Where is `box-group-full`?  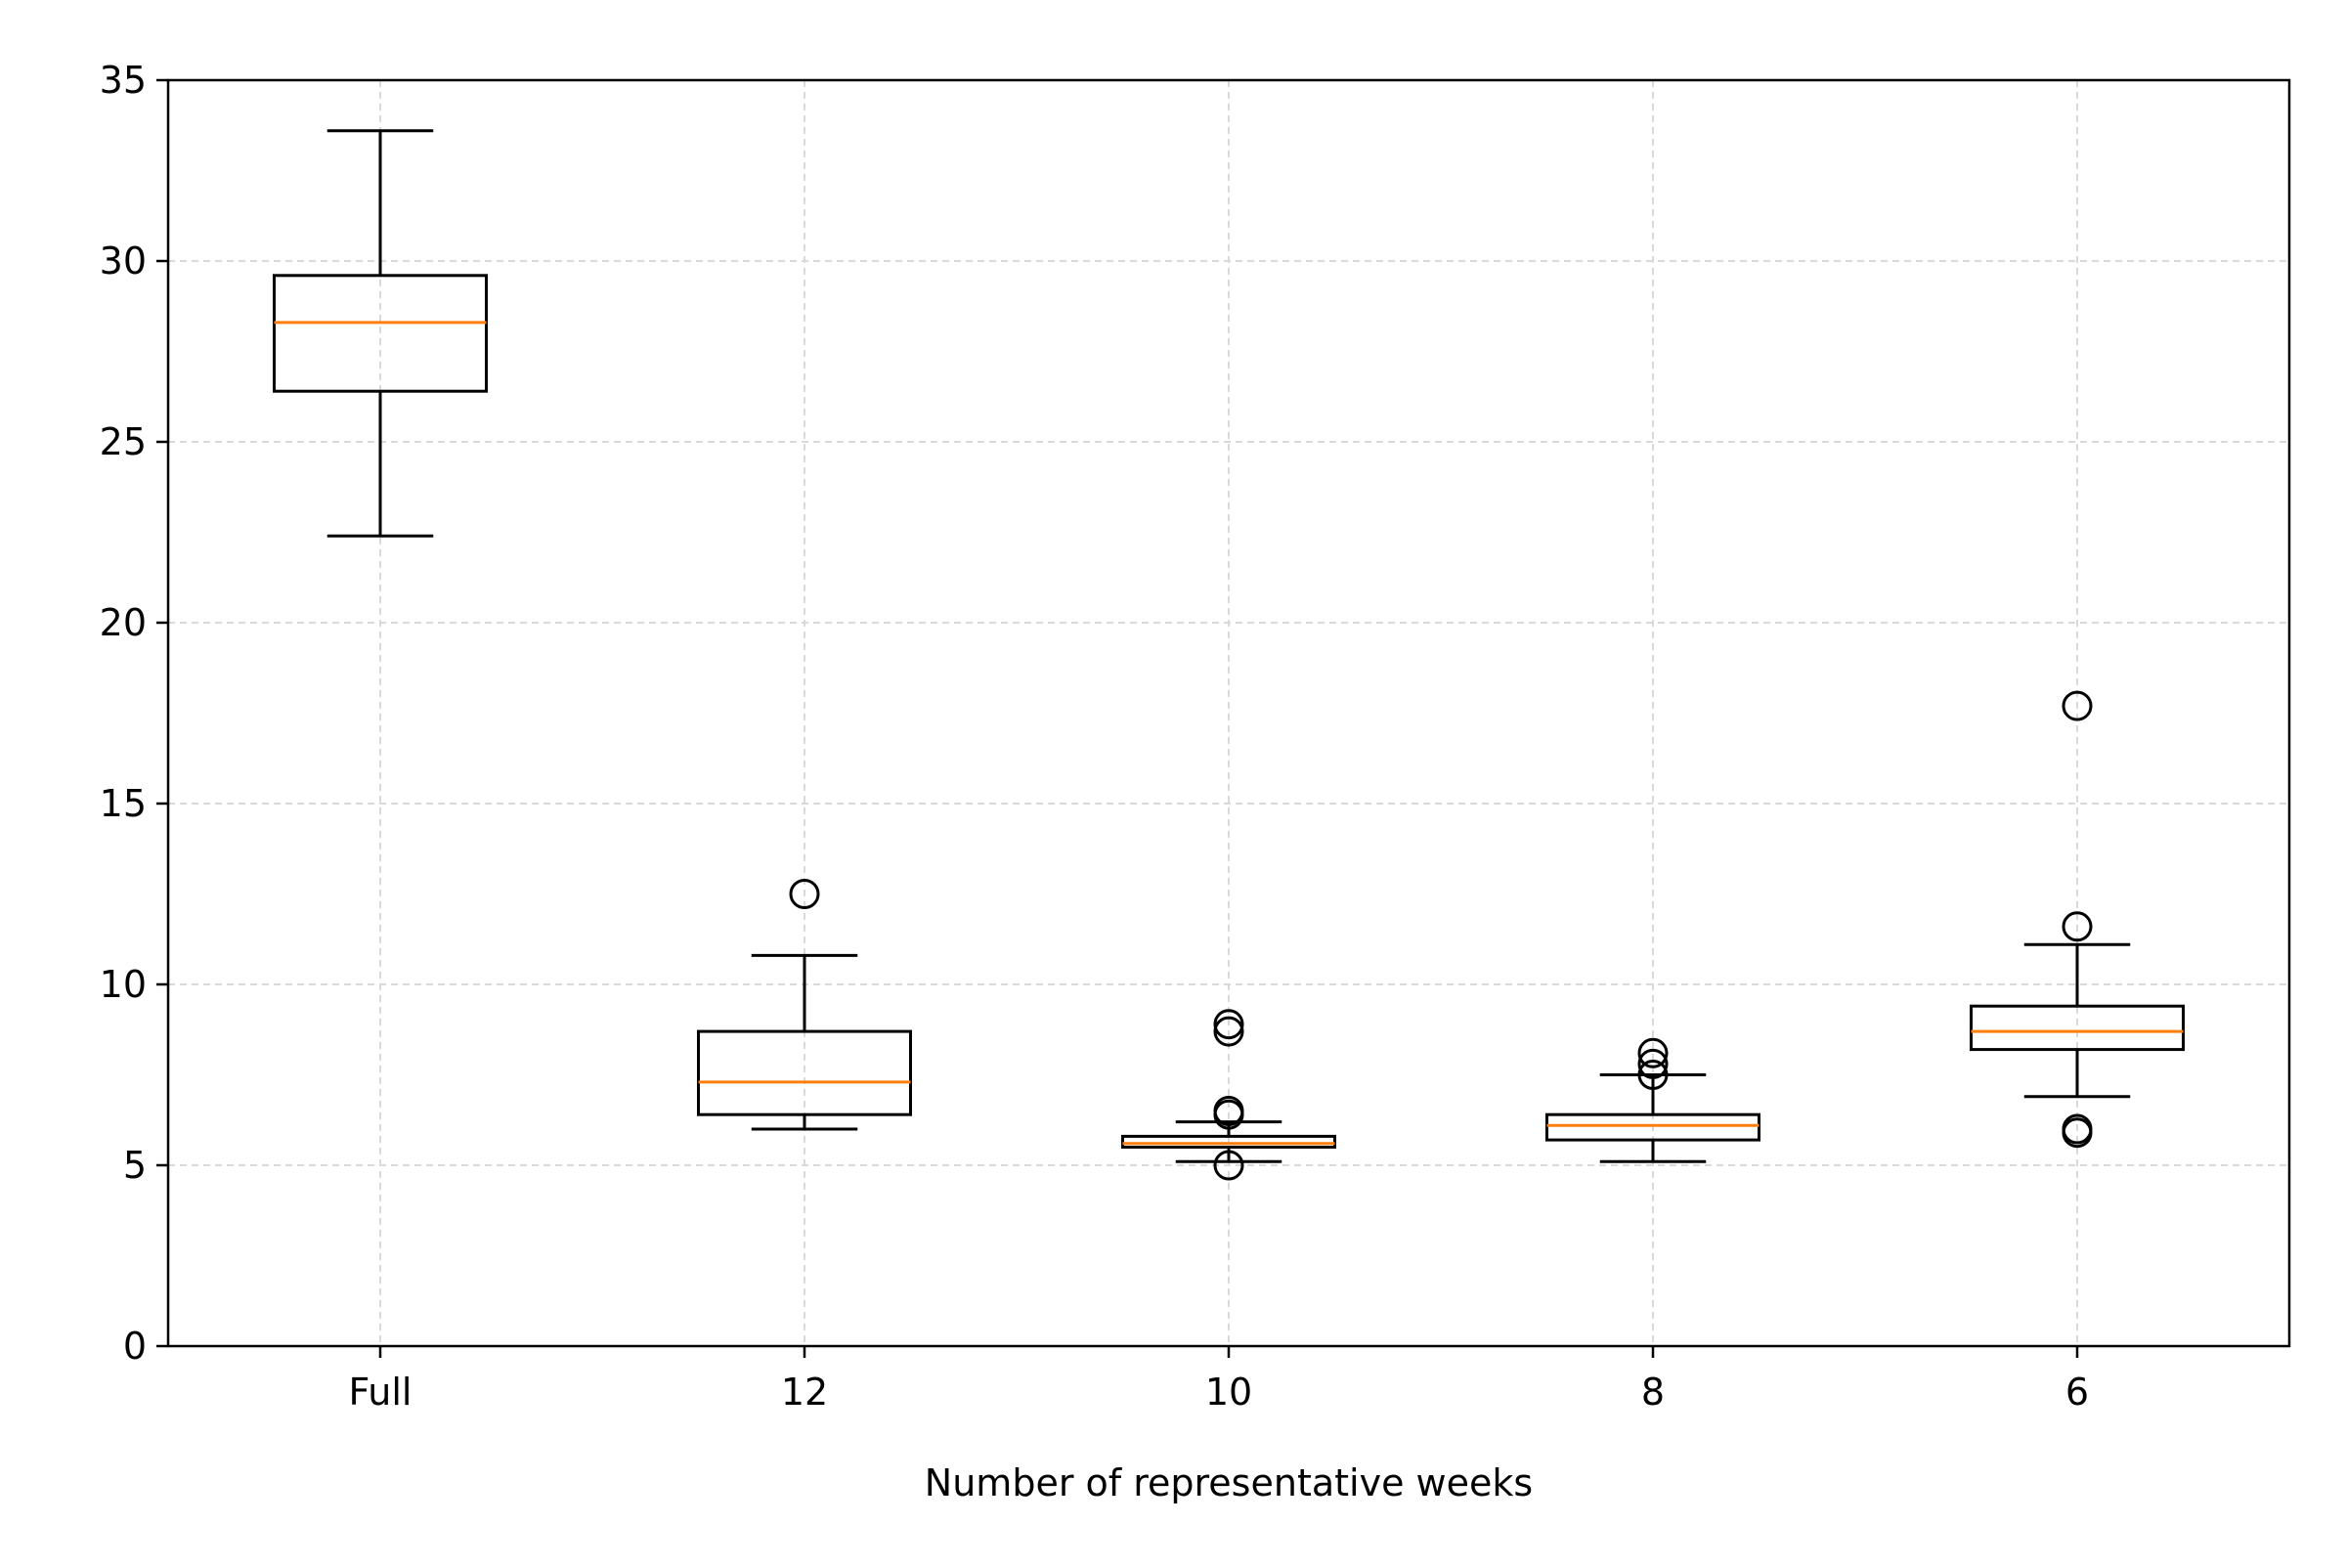
box-group-full is located at coordinates (381, 334).